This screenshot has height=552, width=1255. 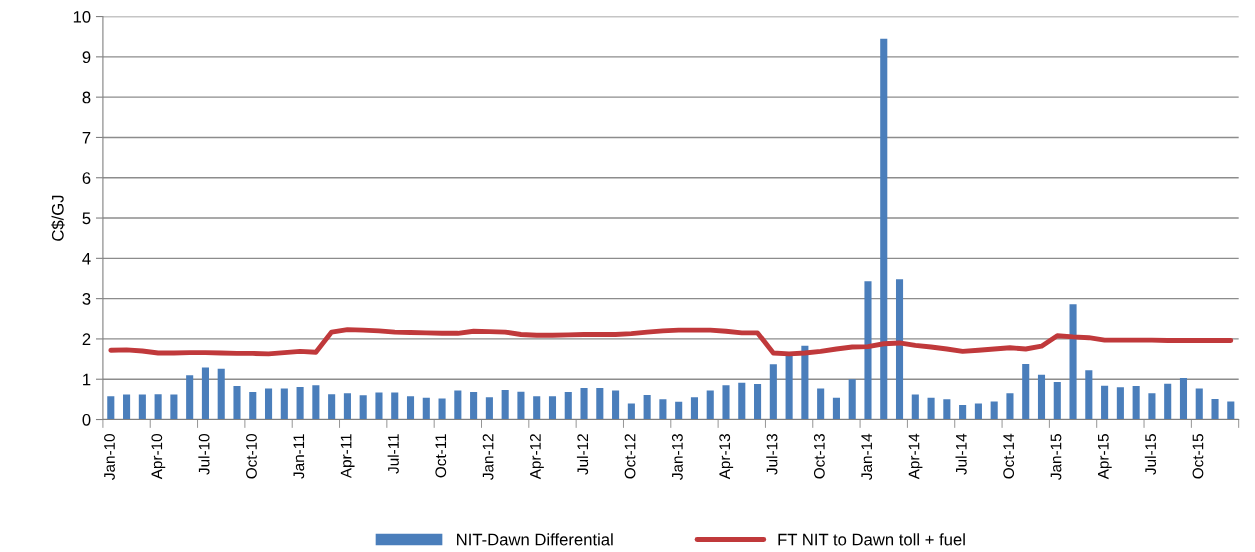 I want to click on line-series, so click(x=671, y=342).